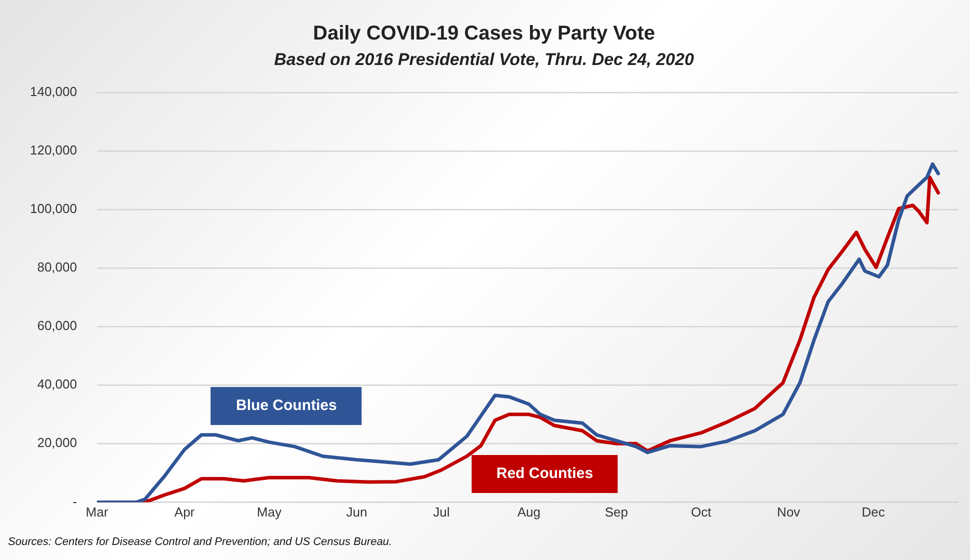 The image size is (970, 560). I want to click on x-tick-label: Jul, so click(441, 512).